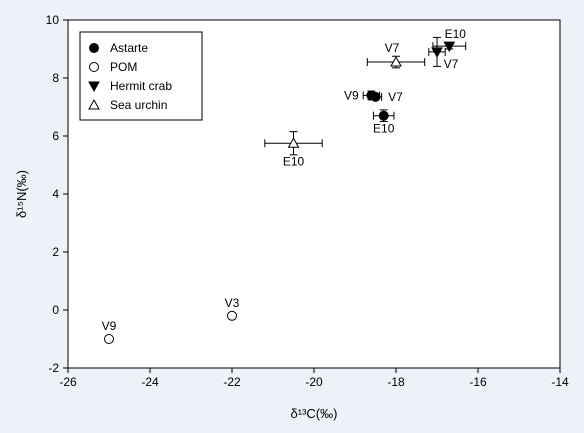 This screenshot has height=433, width=584. Describe the element at coordinates (123, 67) in the screenshot. I see `legend-label: POM` at that location.